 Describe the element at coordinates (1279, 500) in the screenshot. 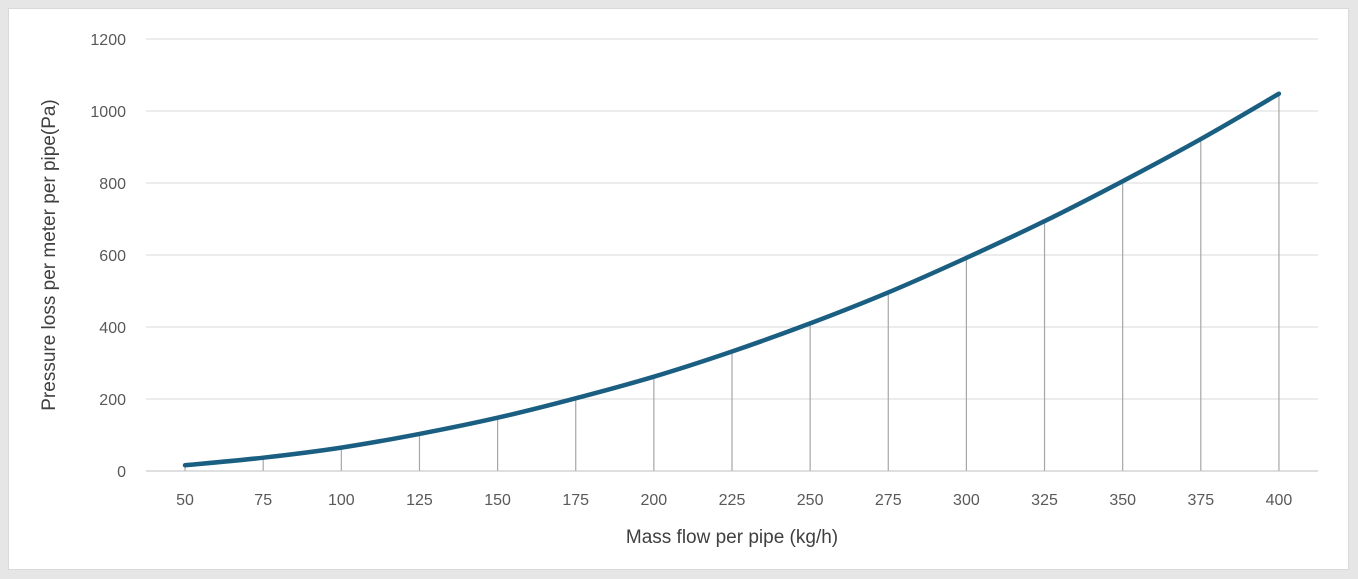

I see `x-tick-label: 400` at that location.